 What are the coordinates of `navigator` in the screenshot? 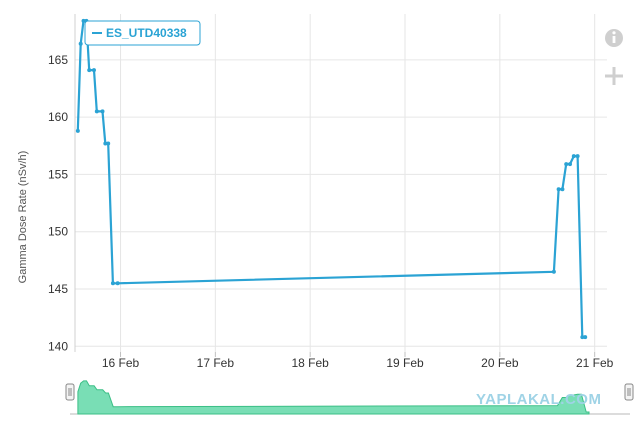 It's located at (349, 397).